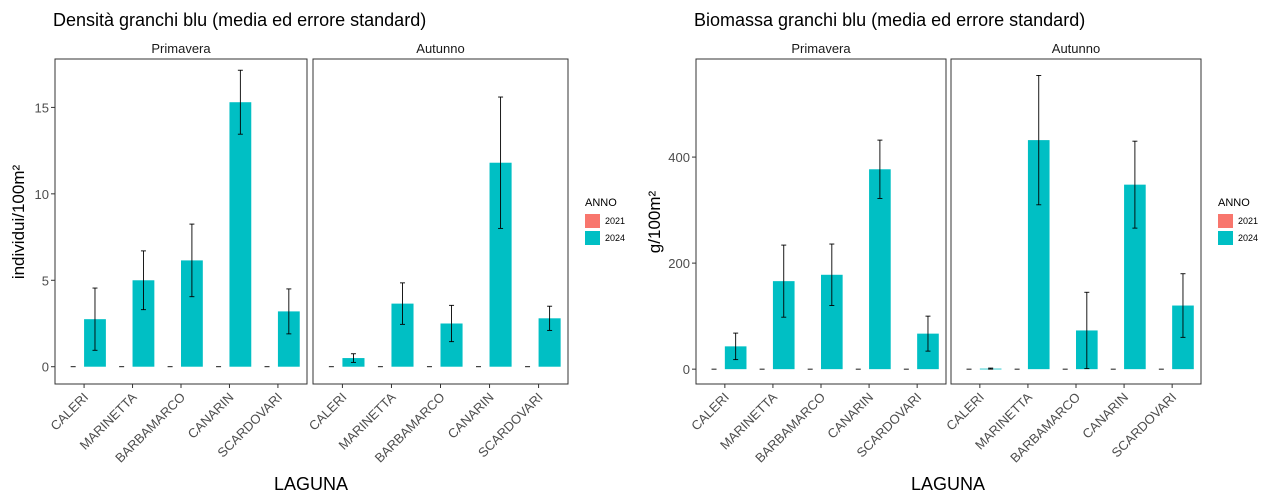 This screenshot has height=493, width=1266. Describe the element at coordinates (42, 194) in the screenshot. I see `y-tick-label: 10` at that location.